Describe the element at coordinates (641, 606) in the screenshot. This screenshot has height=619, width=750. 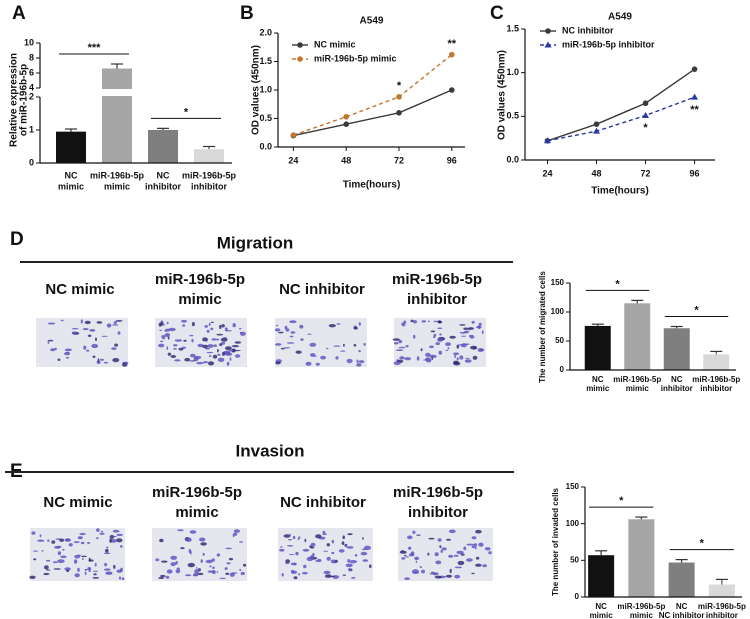
I see `x-tick-label: miR-196b-5p` at that location.